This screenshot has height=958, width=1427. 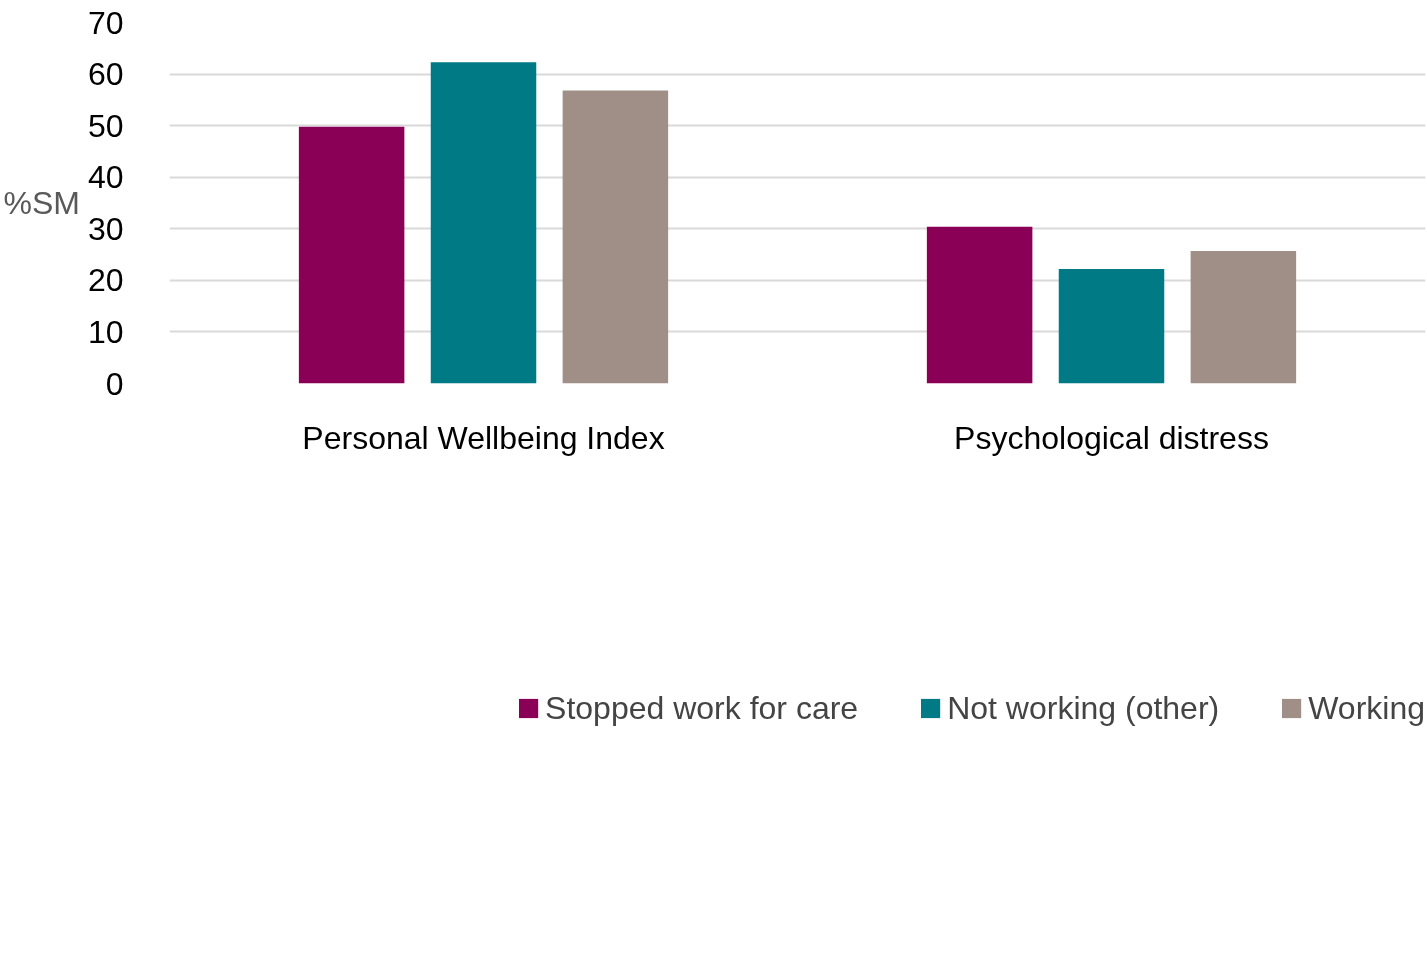 What do you see at coordinates (702, 708) in the screenshot?
I see `legend-label: Stopped work for care` at bounding box center [702, 708].